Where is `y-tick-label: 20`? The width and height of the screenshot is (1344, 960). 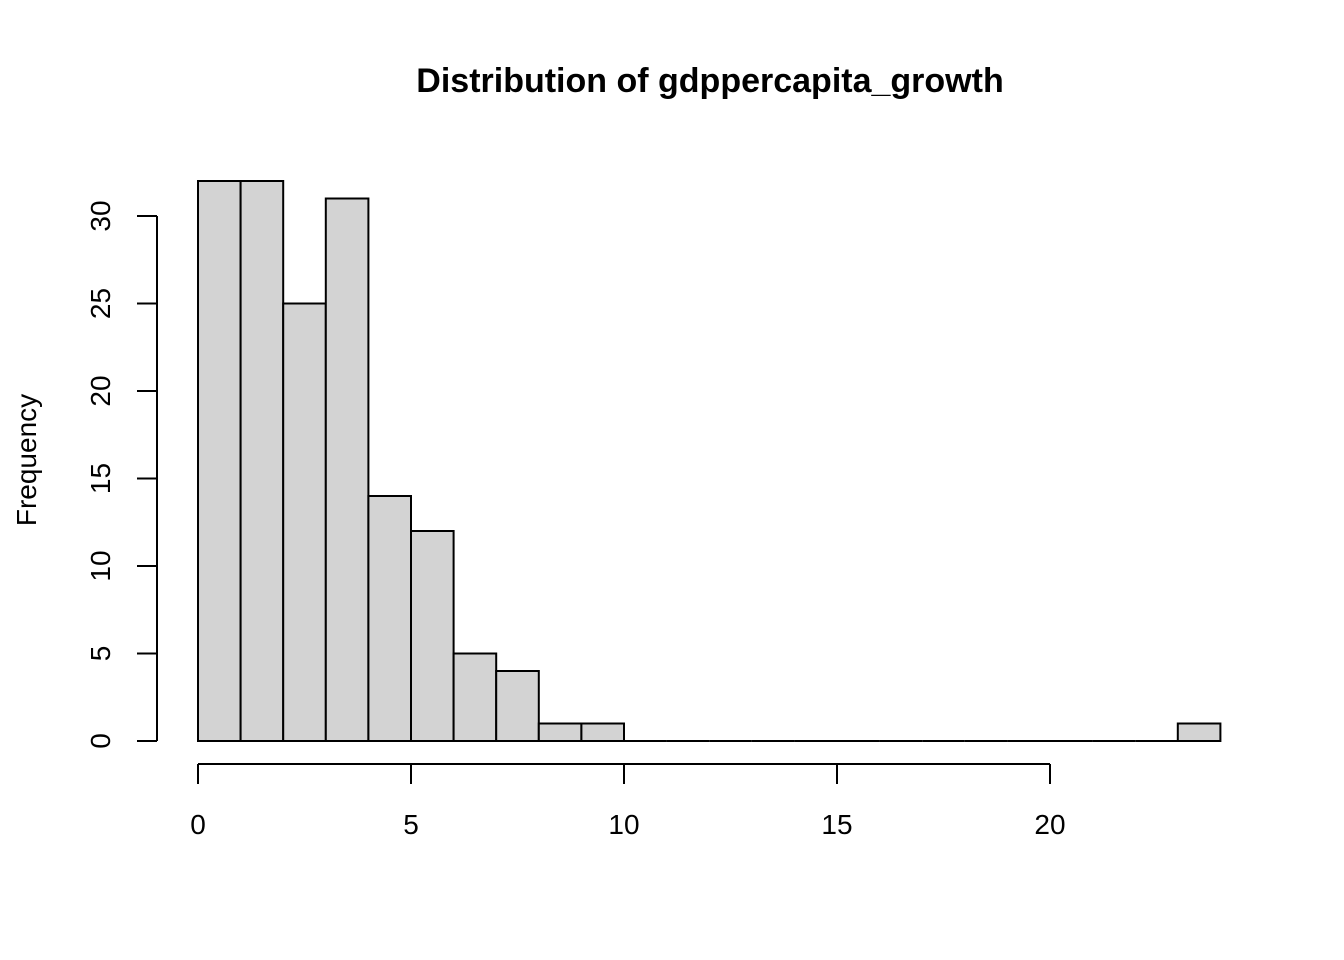 y-tick-label: 20 is located at coordinates (100, 390).